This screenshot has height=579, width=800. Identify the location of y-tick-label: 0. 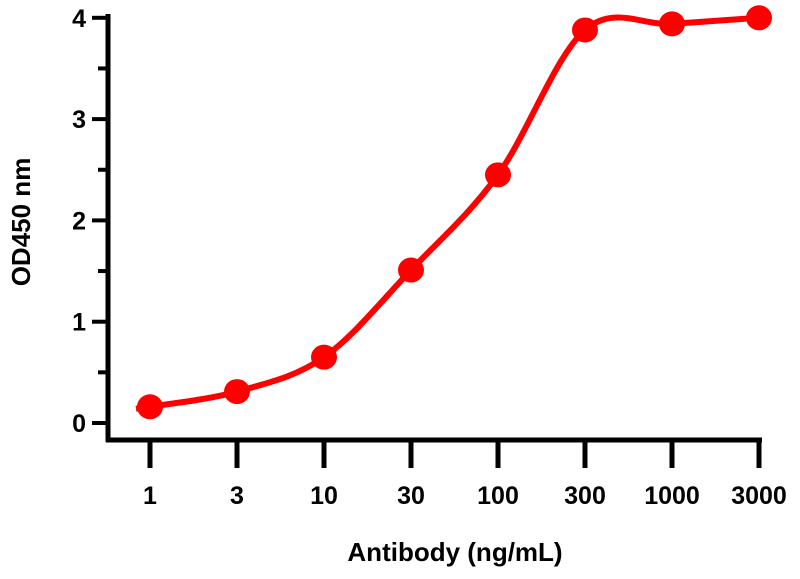
(79, 424).